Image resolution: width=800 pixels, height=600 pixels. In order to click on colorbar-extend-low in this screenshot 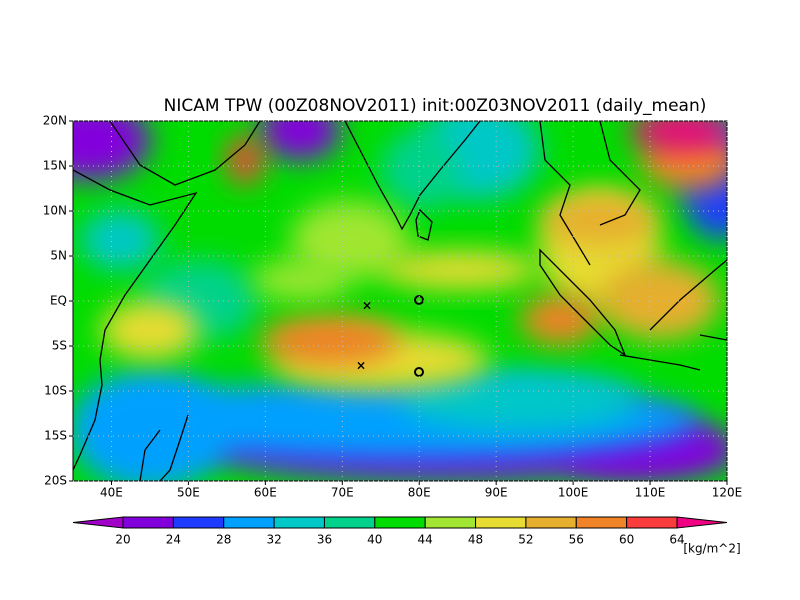, I will do `click(98, 522)`.